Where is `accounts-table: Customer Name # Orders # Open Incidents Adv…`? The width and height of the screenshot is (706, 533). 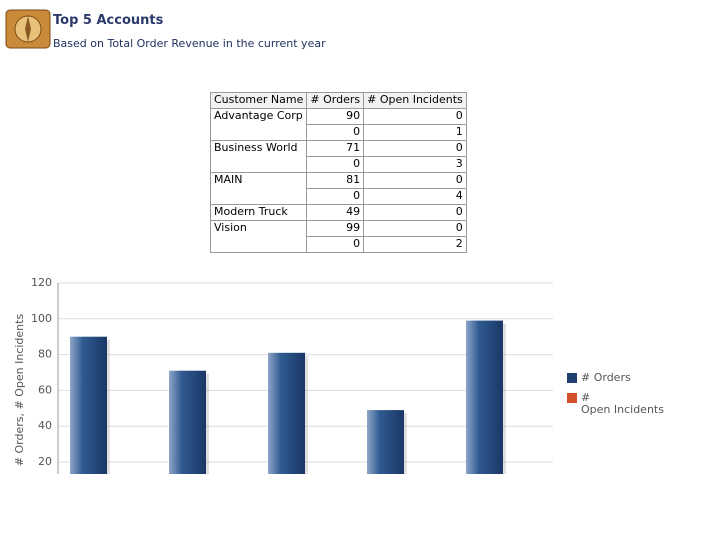 accounts-table: Customer Name # Orders # Open Incidents Adv… is located at coordinates (338, 172).